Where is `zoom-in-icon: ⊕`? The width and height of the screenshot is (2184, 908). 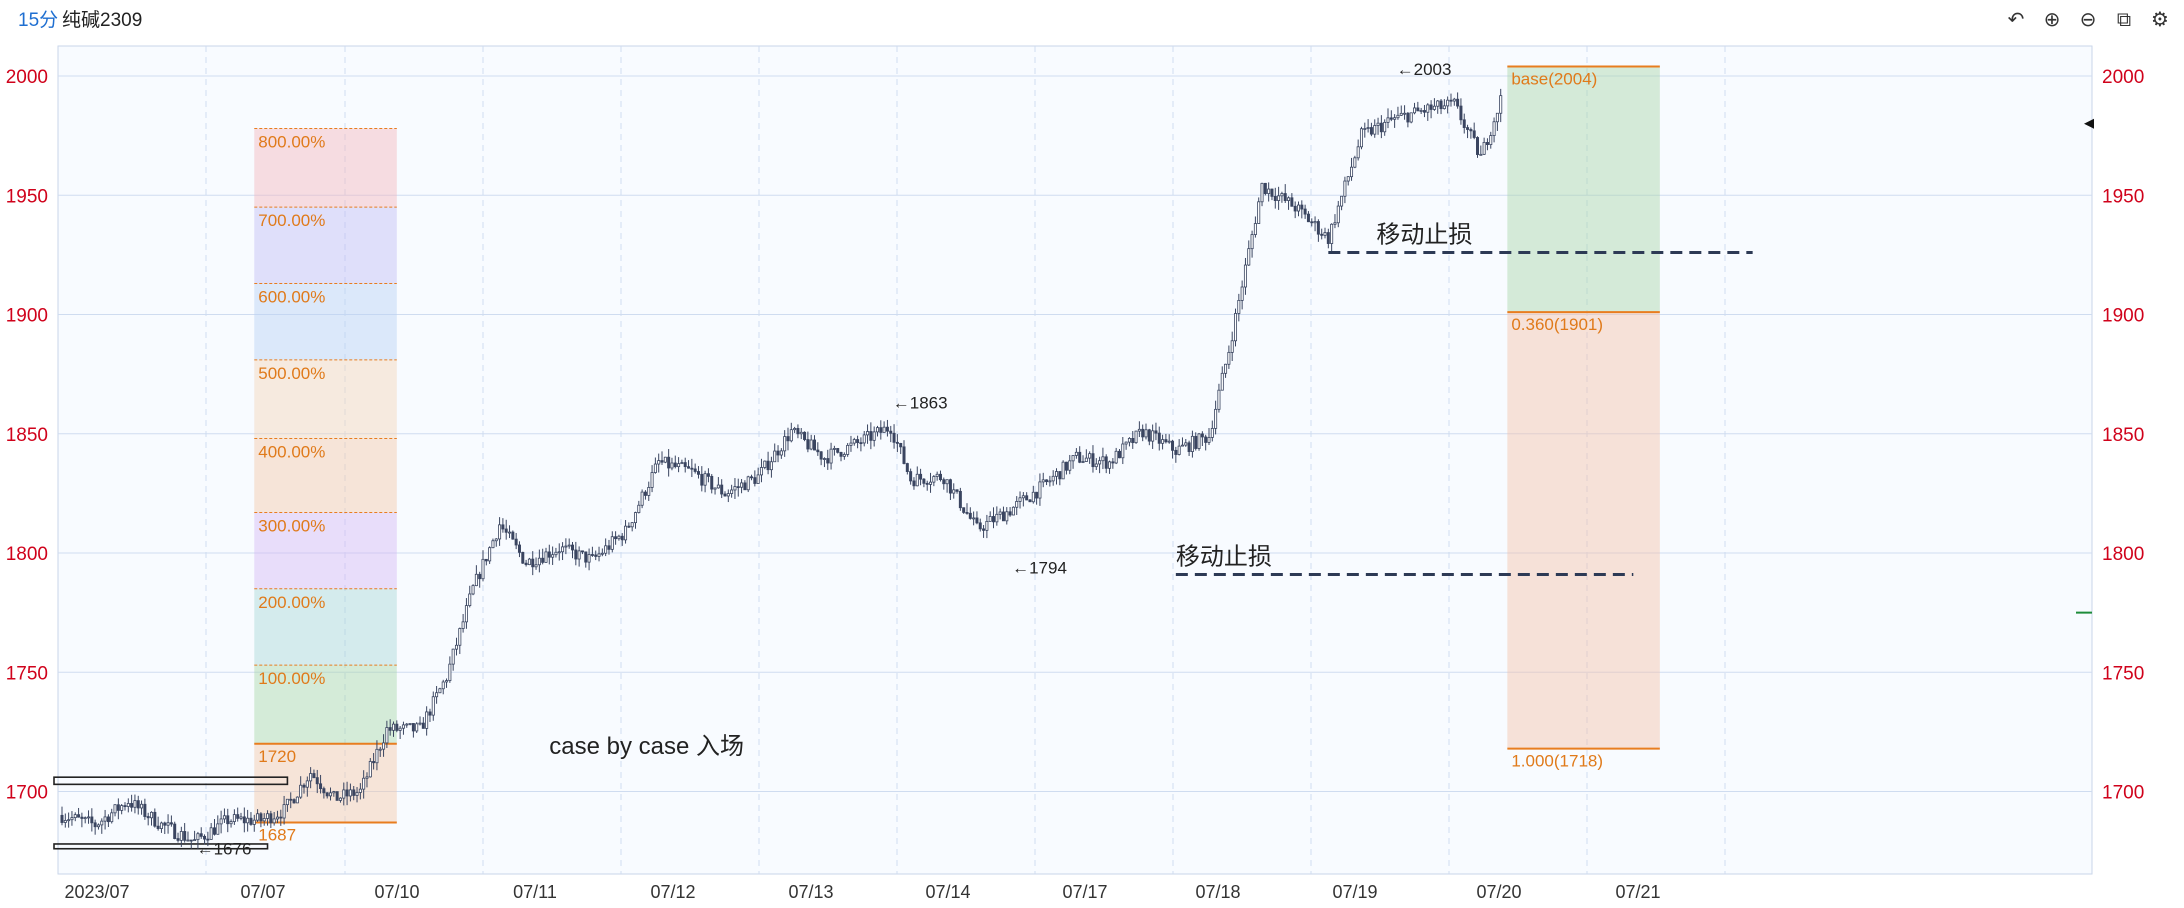
zoom-in-icon: ⊕ is located at coordinates (2052, 19).